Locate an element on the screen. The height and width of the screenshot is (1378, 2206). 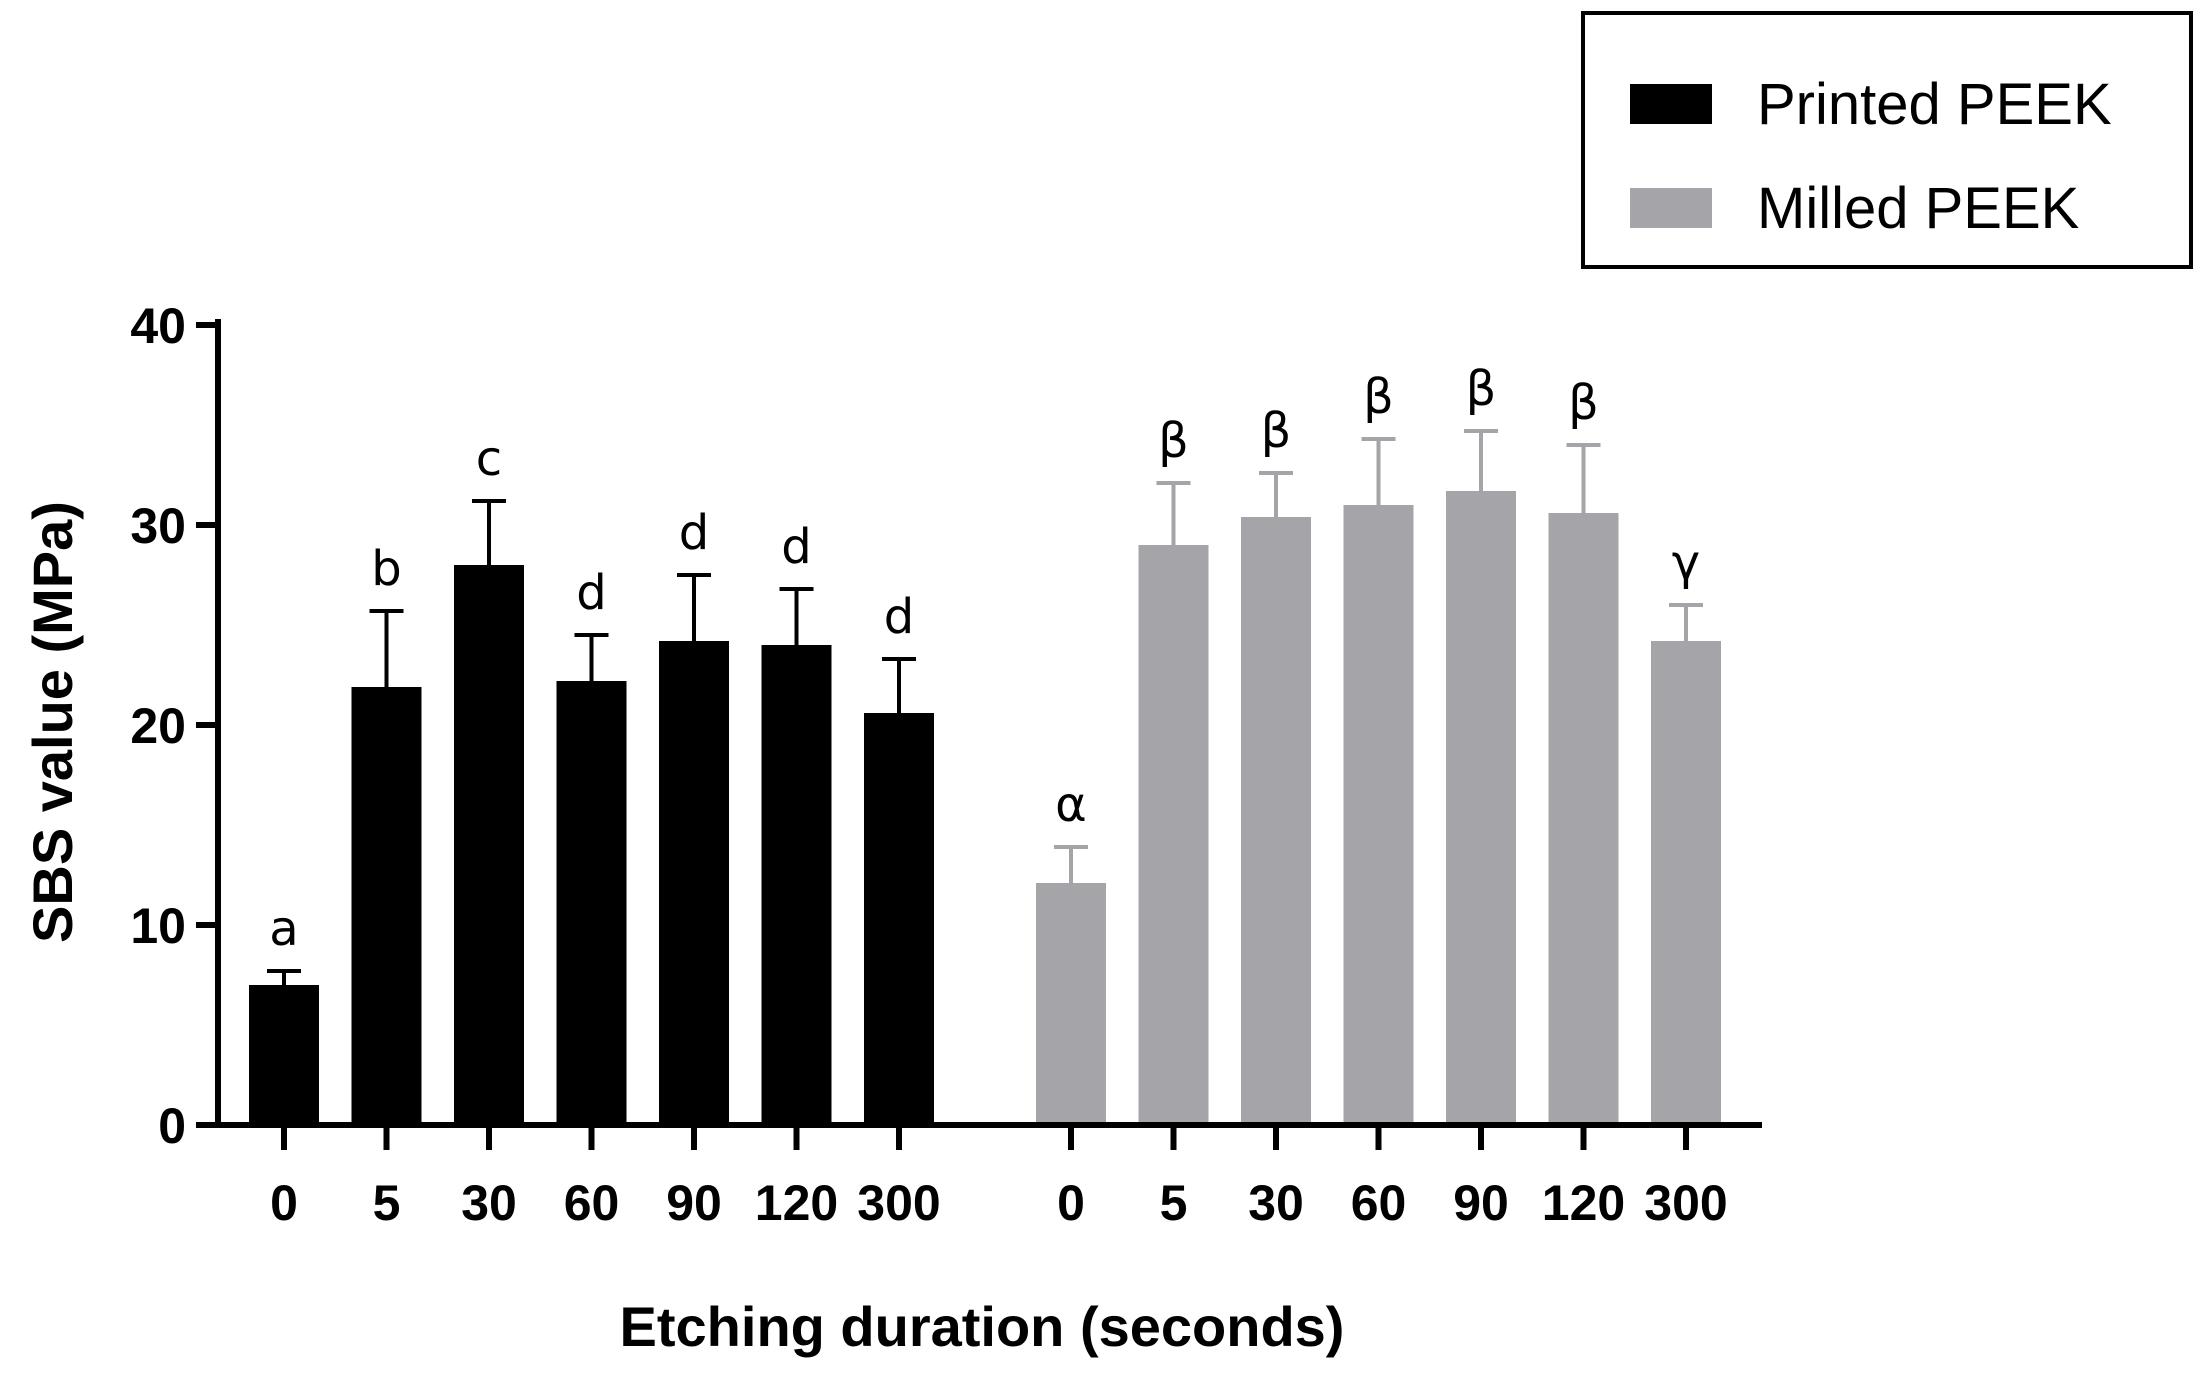
y-axis-ticks: 0 10 20 30 40 is located at coordinates (174, 726).